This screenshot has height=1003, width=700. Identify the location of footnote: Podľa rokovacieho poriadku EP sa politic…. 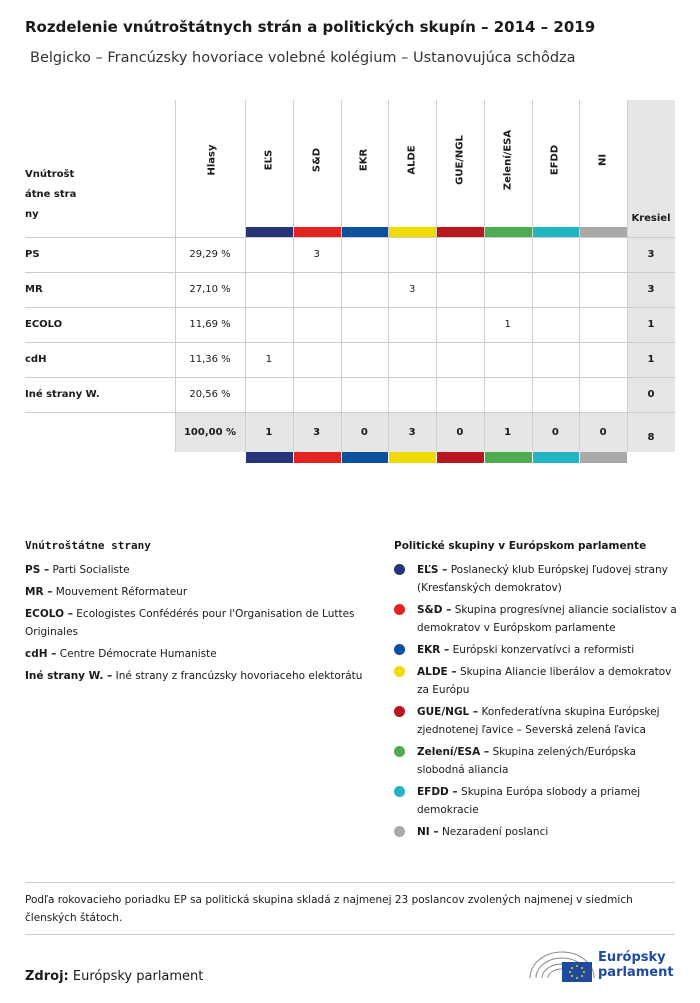
(350, 908).